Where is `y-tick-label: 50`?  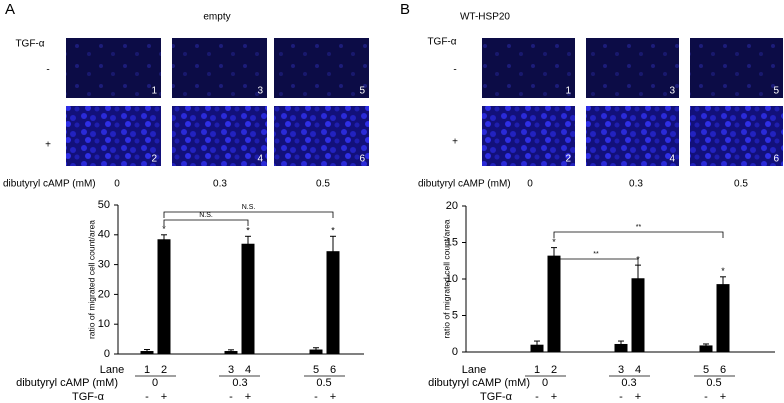 y-tick-label: 50 is located at coordinates (104, 205).